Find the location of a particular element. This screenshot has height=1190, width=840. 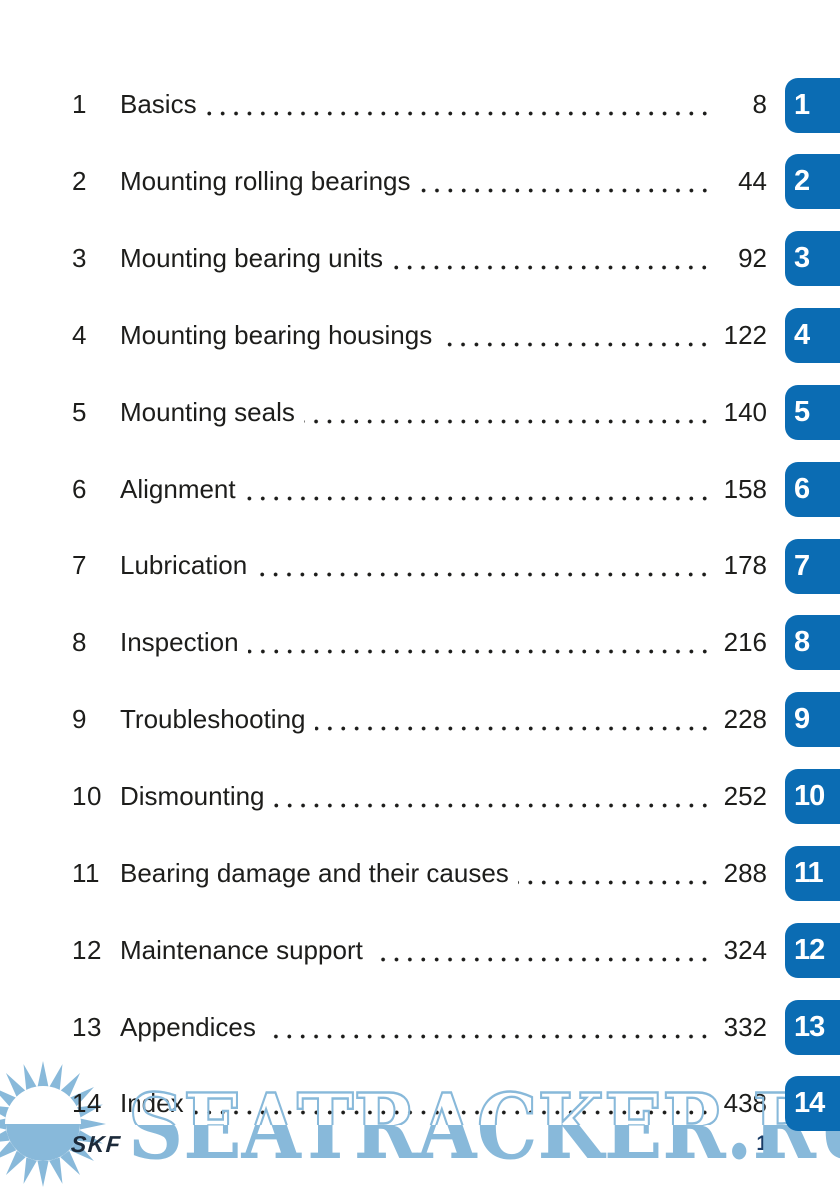

chapter-tab-7: 7 is located at coordinates (812, 566).